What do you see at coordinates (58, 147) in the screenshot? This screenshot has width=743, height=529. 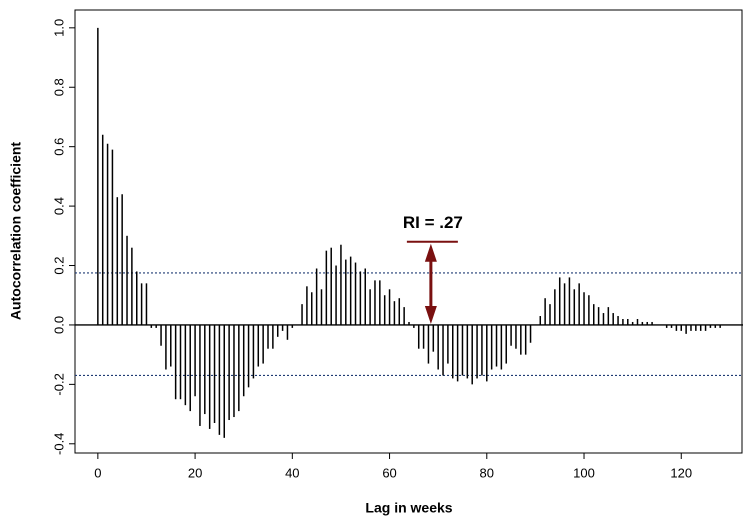 I see `y-tick-label: 0.6` at bounding box center [58, 147].